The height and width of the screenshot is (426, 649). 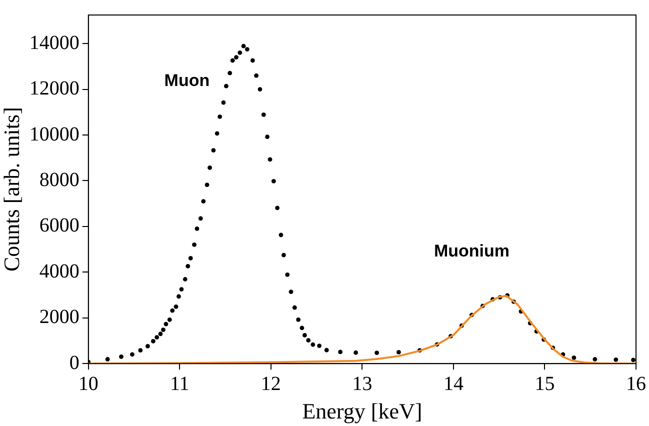 I want to click on y-tick-label: 6000, so click(x=59, y=225).